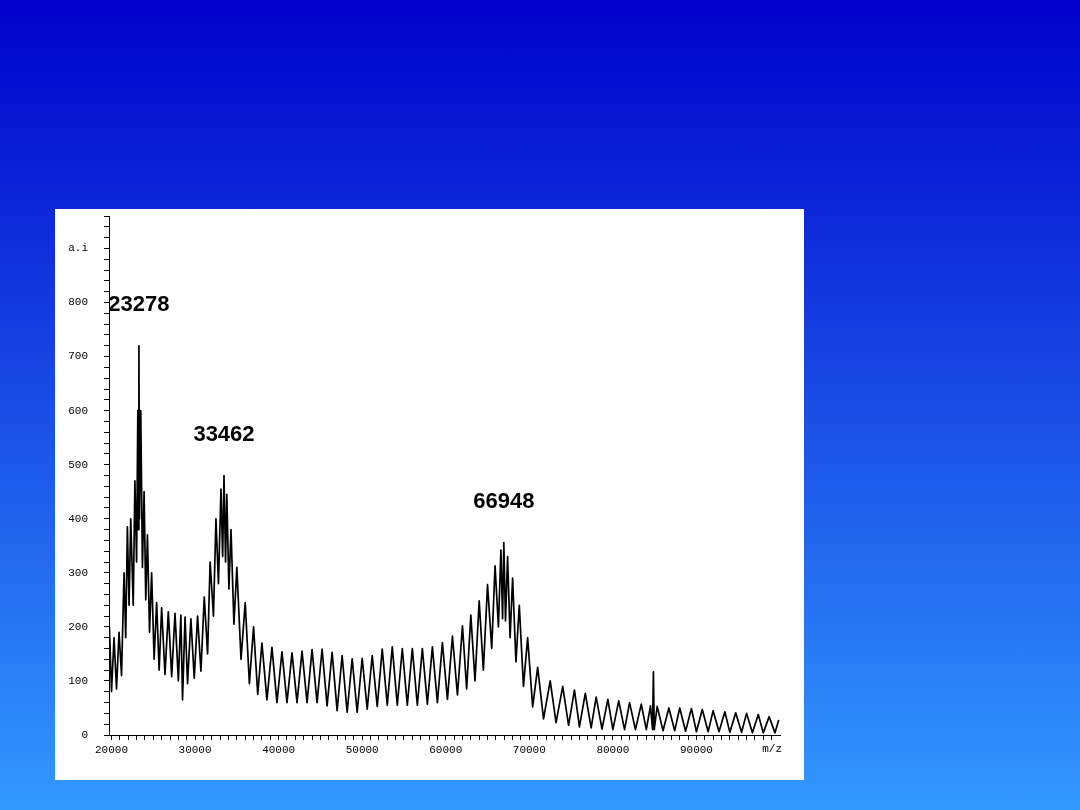 The width and height of the screenshot is (1080, 810). Describe the element at coordinates (78, 302) in the screenshot. I see `y-tick-label: 800` at that location.